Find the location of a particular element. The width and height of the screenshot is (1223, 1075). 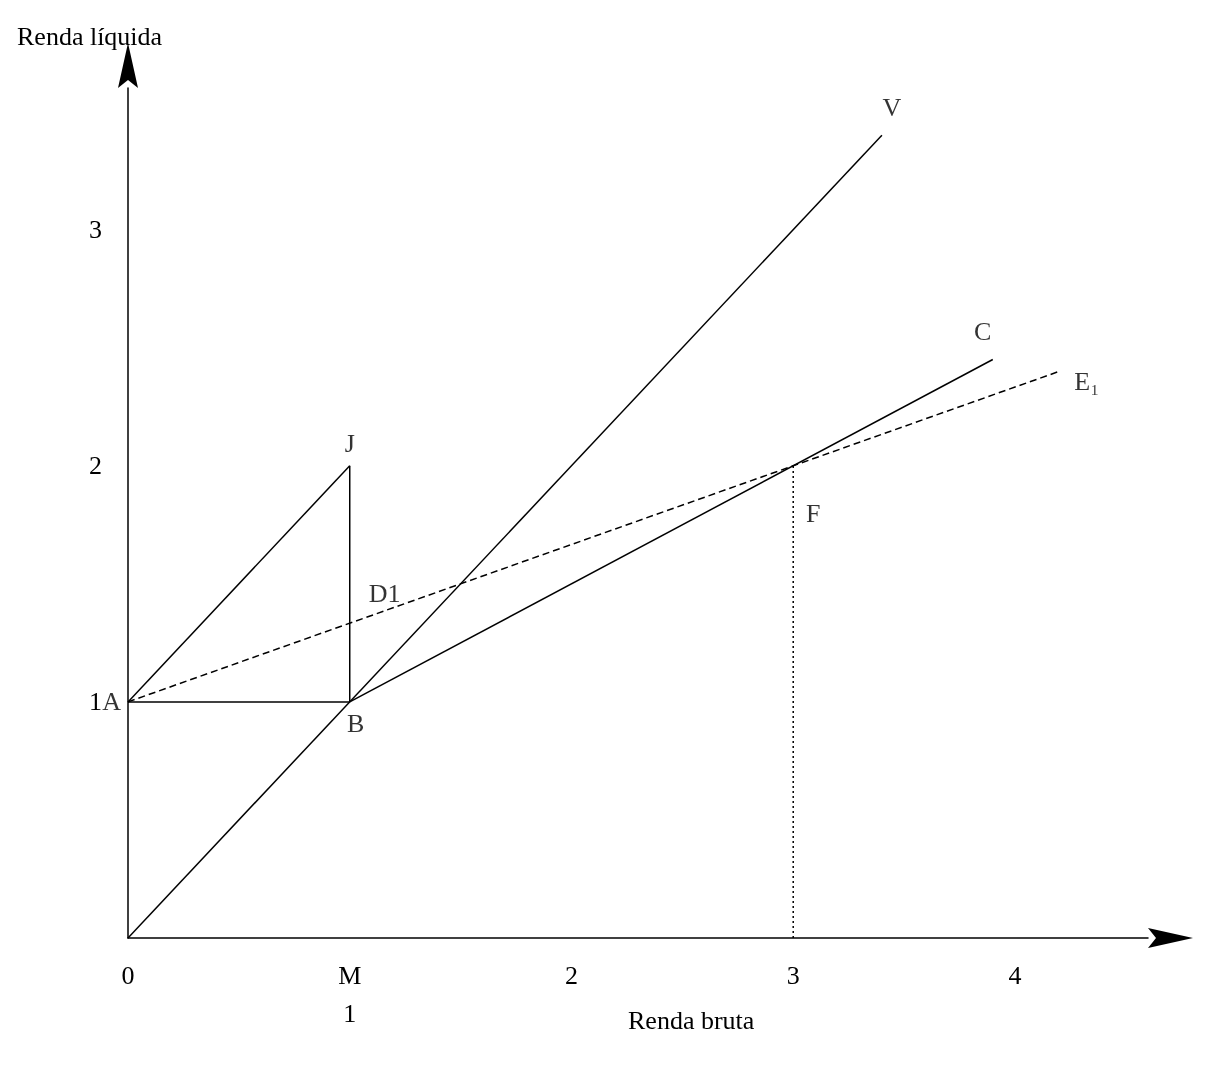

x-tick-label: 3 is located at coordinates (793, 975).